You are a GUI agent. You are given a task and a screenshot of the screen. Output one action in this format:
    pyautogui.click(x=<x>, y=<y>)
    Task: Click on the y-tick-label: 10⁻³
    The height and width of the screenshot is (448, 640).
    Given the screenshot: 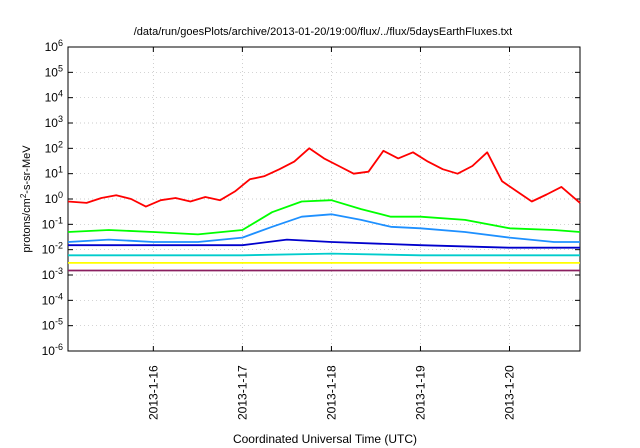 What is the action you would take?
    pyautogui.click(x=52, y=274)
    